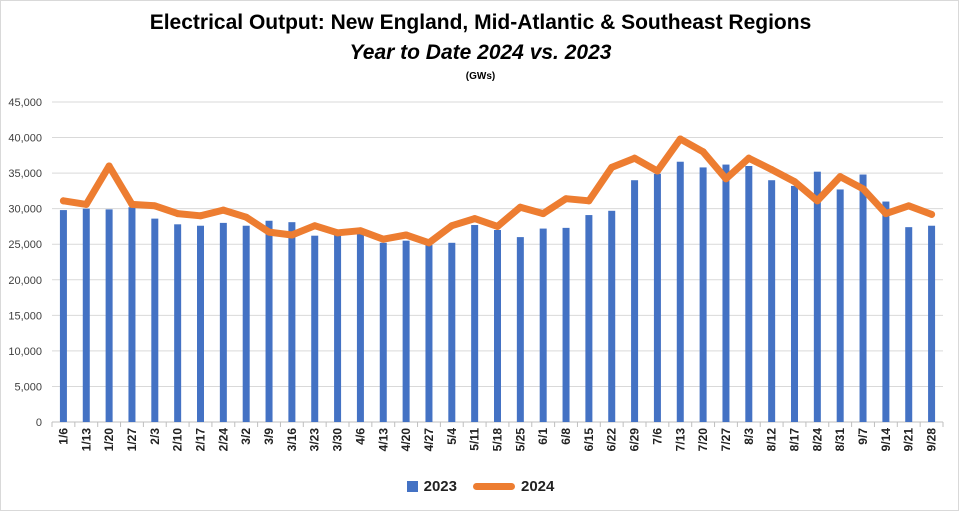 Image resolution: width=959 pixels, height=511 pixels. I want to click on chart-units-label: (GWs), so click(480, 76).